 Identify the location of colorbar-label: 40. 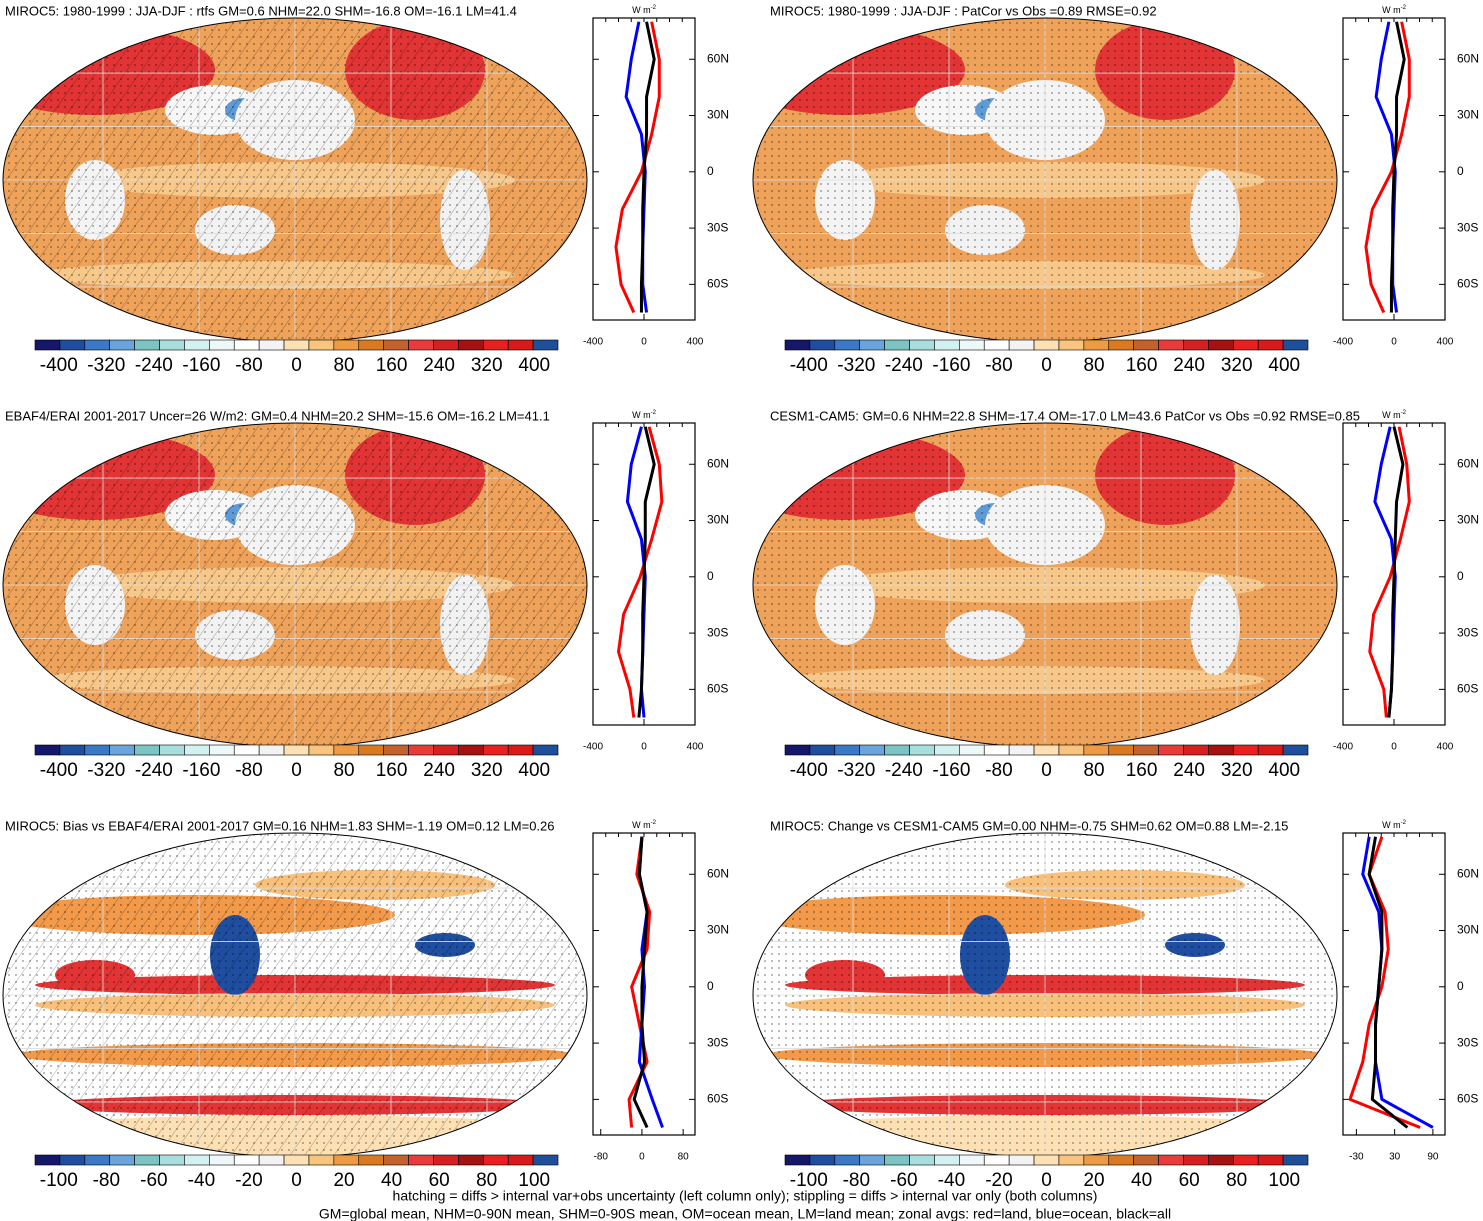
(1141, 1180).